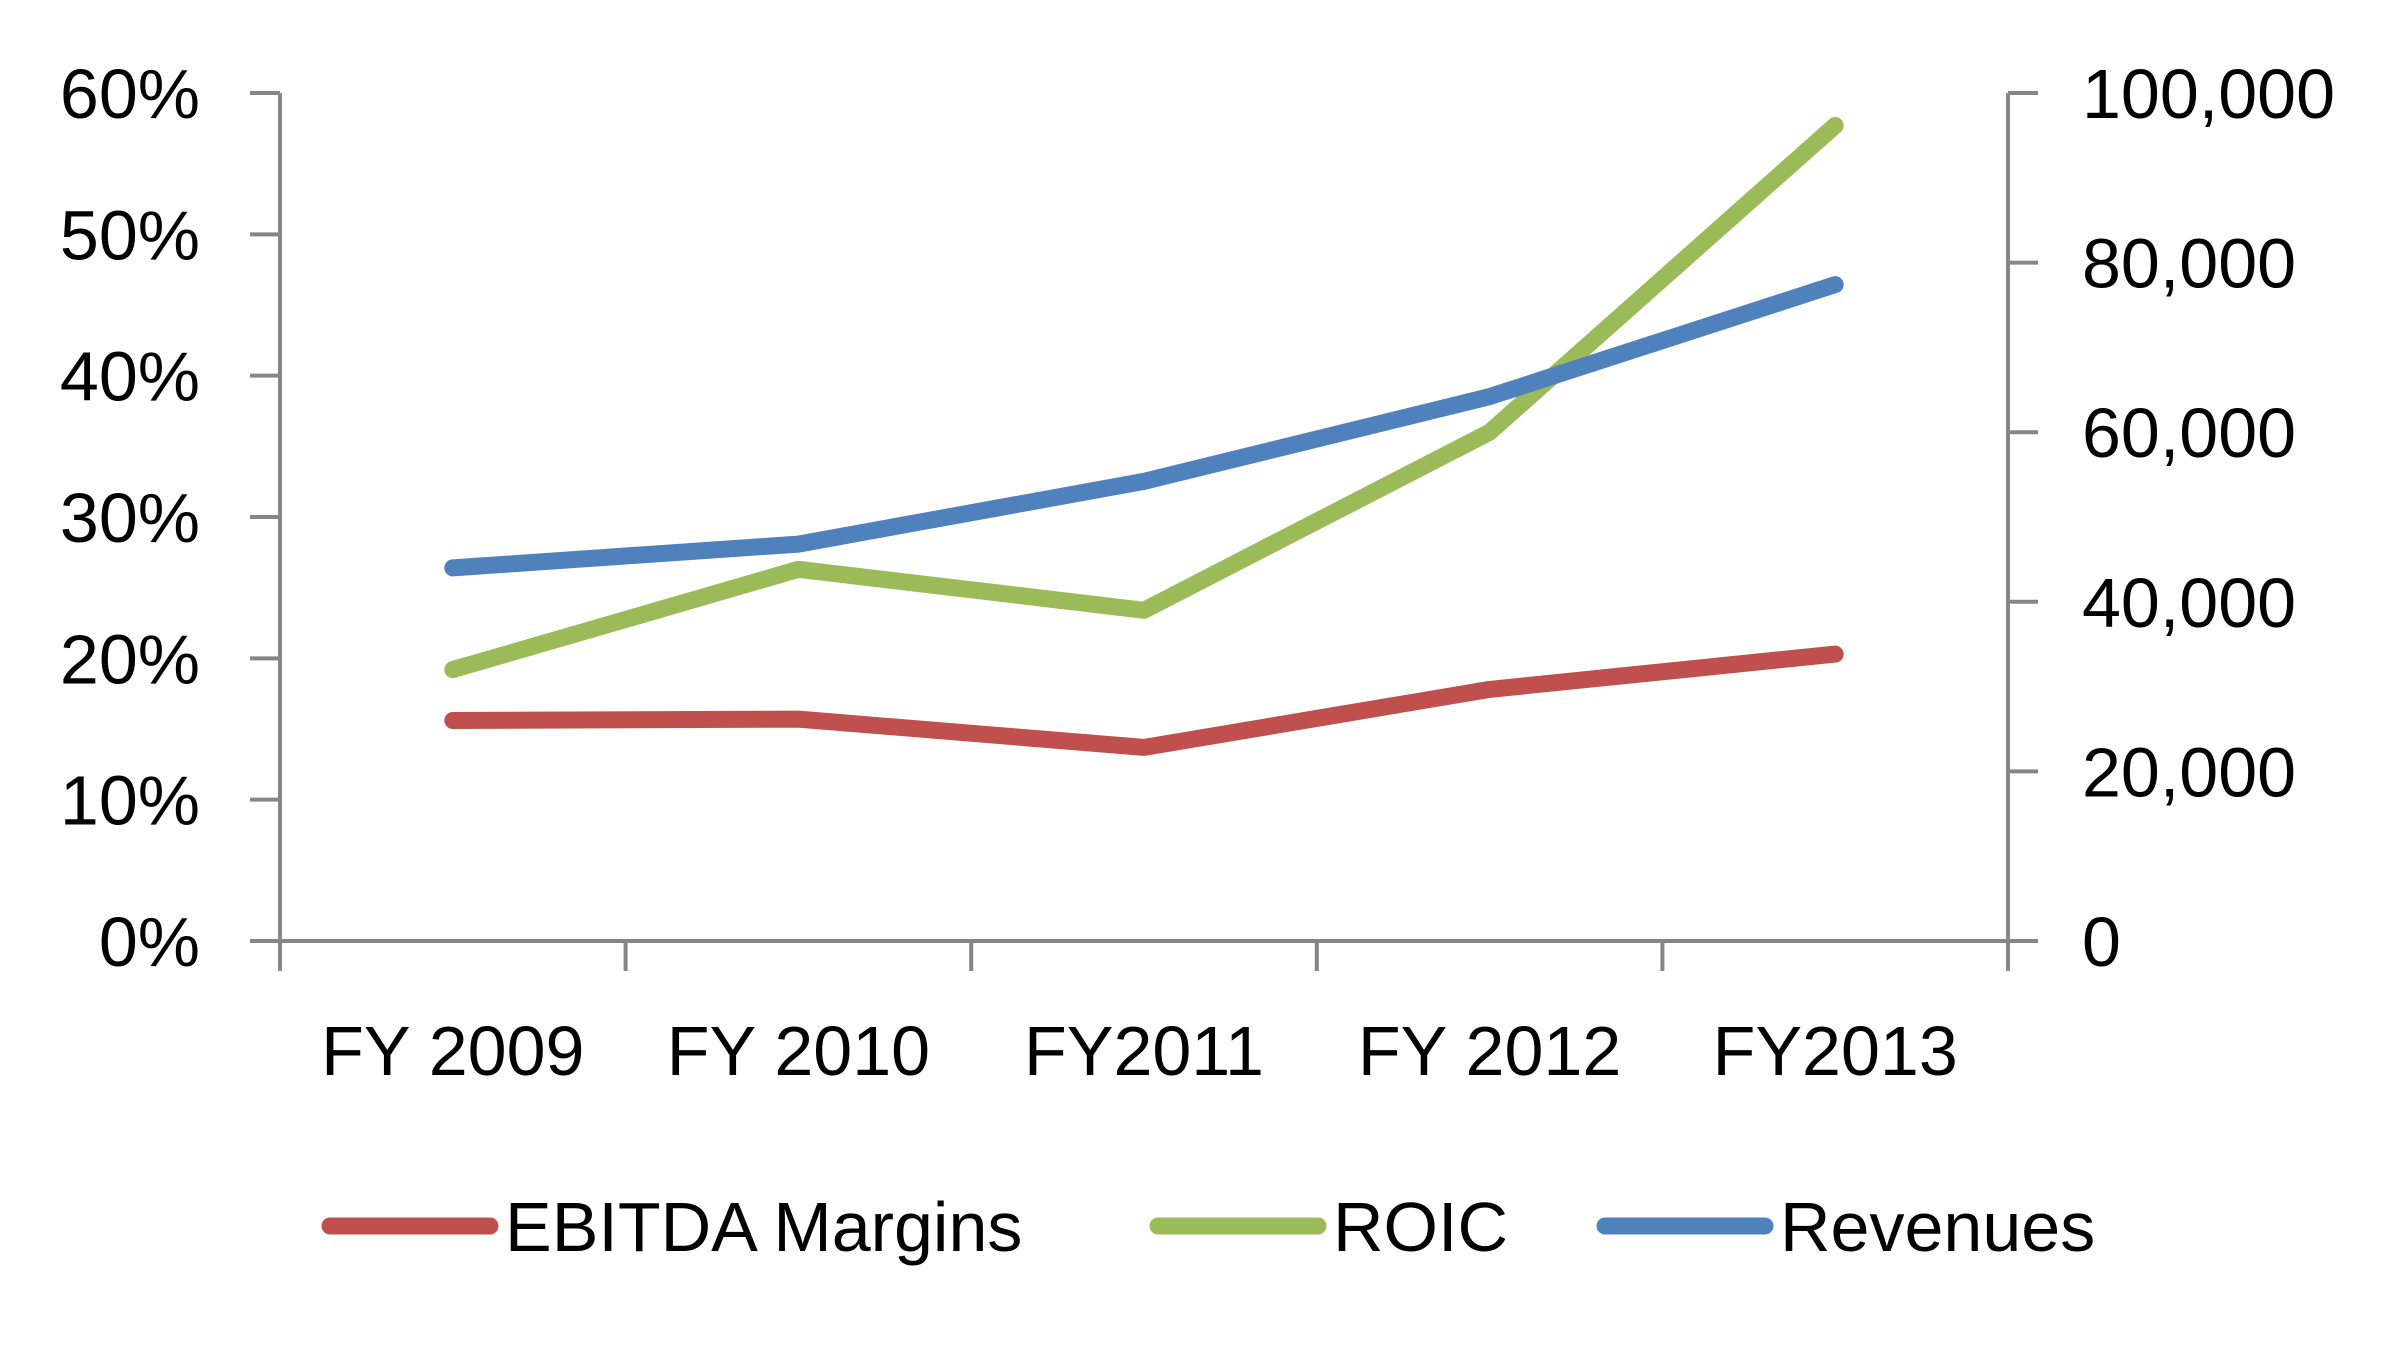  I want to click on x-axis-tick-label: FY2011, so click(1144, 1051).